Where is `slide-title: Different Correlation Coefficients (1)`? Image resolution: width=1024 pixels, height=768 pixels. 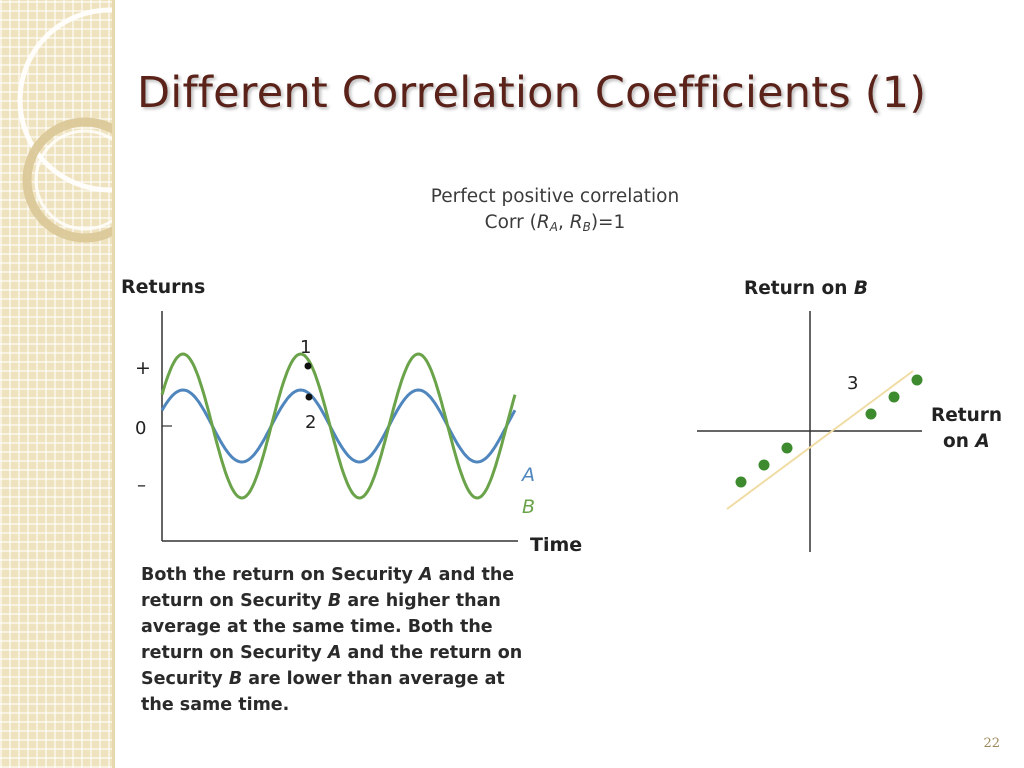
slide-title: Different Correlation Coefficients (1) is located at coordinates (532, 93).